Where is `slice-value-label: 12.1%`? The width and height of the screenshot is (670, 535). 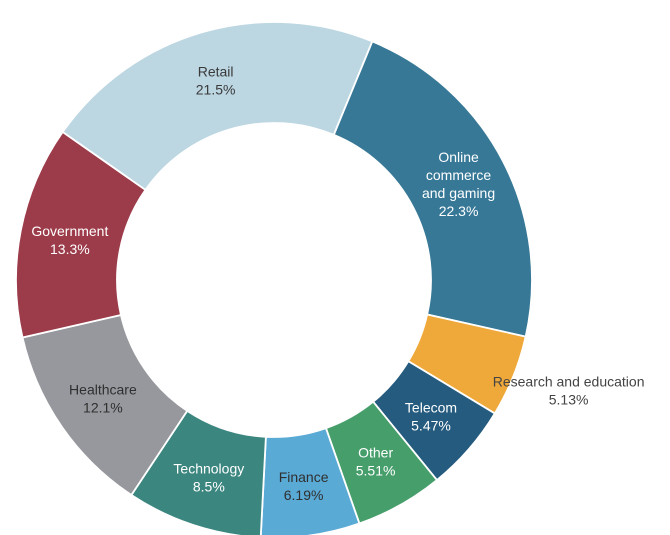 slice-value-label: 12.1% is located at coordinates (103, 407).